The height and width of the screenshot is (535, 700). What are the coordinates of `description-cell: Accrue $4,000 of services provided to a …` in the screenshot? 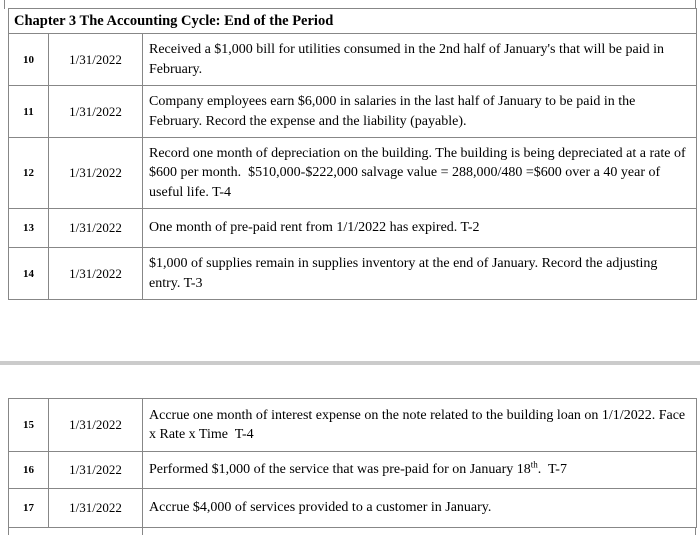 It's located at (419, 508).